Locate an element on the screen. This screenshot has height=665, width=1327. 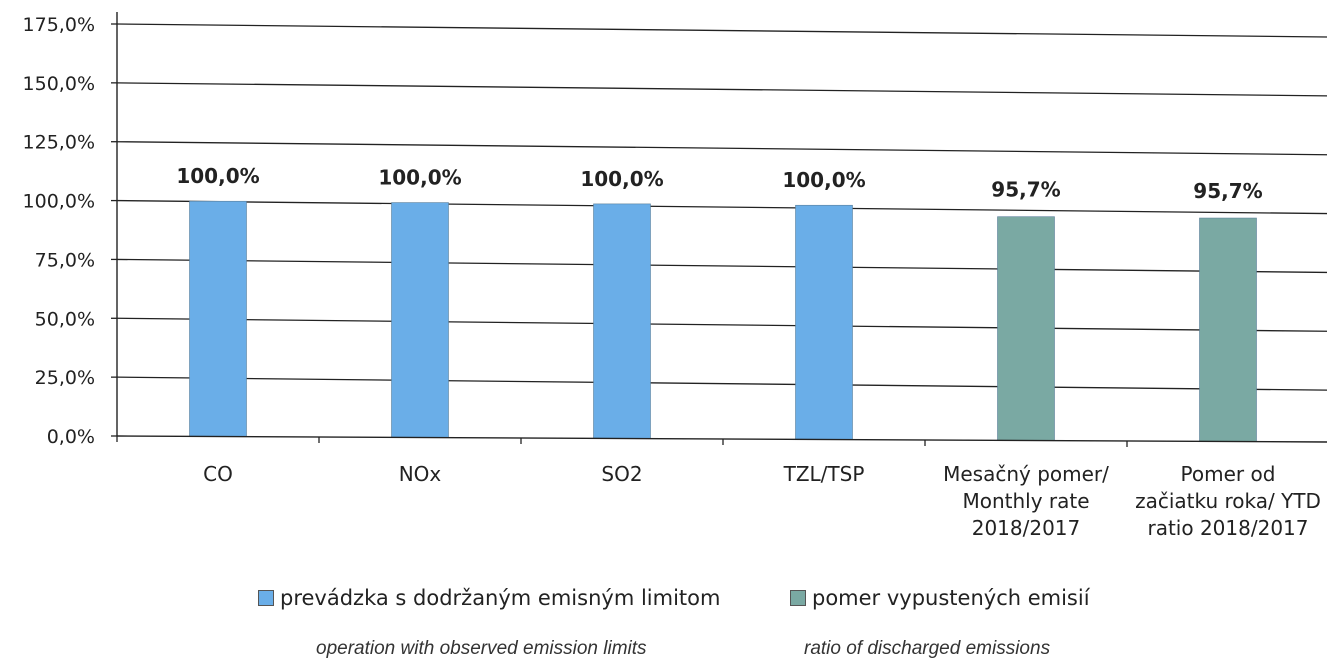
bar-mesa-n-pomer- is located at coordinates (1026, 328).